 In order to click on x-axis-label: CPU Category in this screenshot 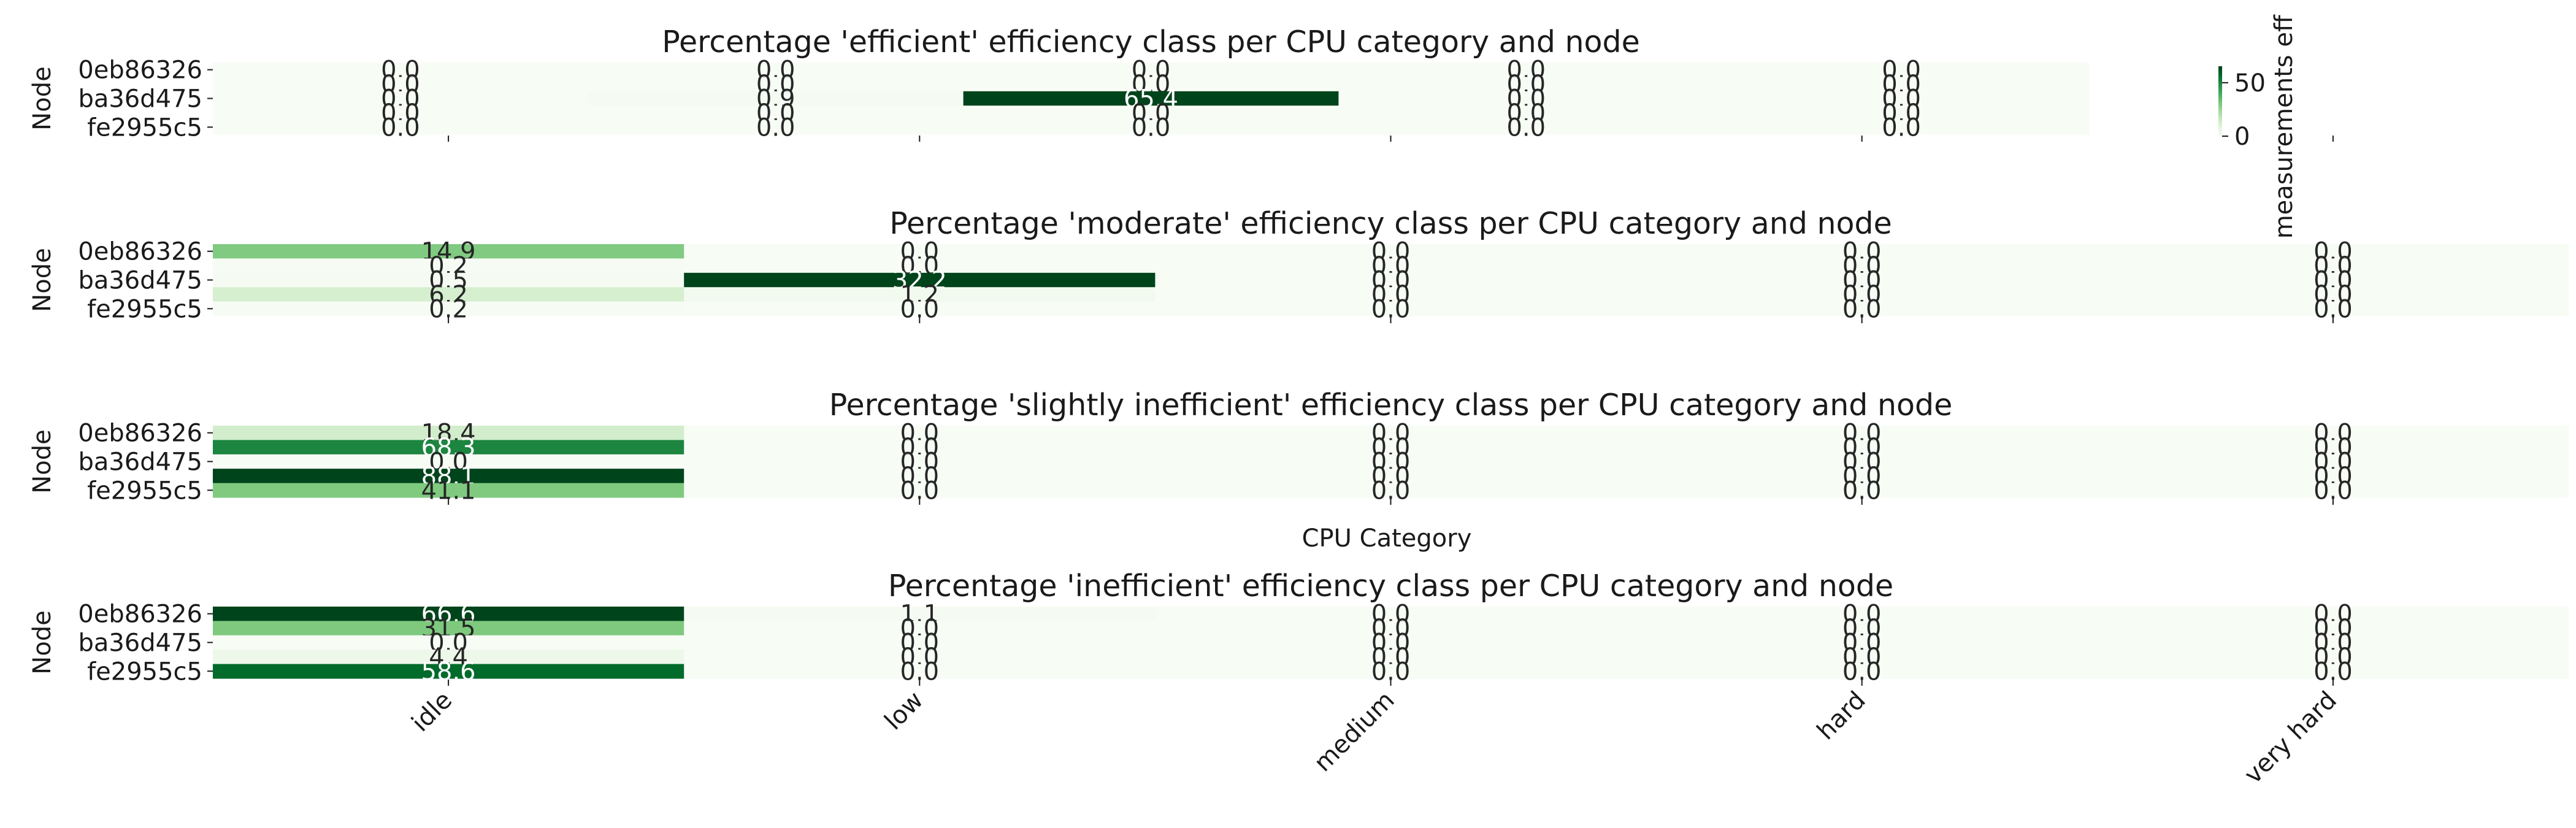, I will do `click(1387, 538)`.